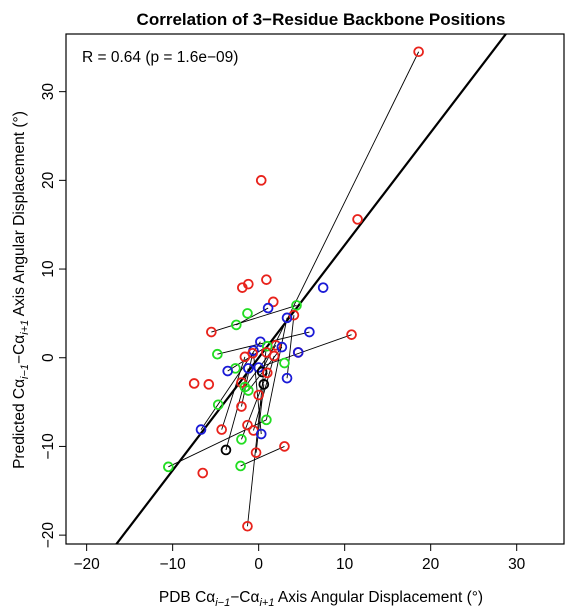  What do you see at coordinates (187, 597) in the screenshot?
I see `x-label-prefix: PDB Cα` at bounding box center [187, 597].